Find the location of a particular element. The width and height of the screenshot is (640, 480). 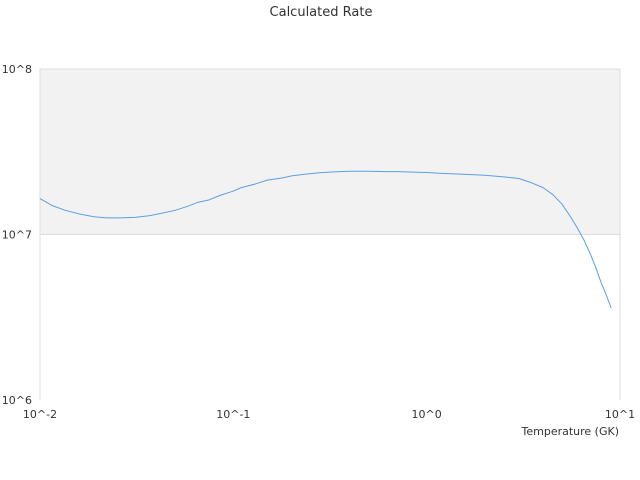

x-tick-label: 10^0 is located at coordinates (427, 414).